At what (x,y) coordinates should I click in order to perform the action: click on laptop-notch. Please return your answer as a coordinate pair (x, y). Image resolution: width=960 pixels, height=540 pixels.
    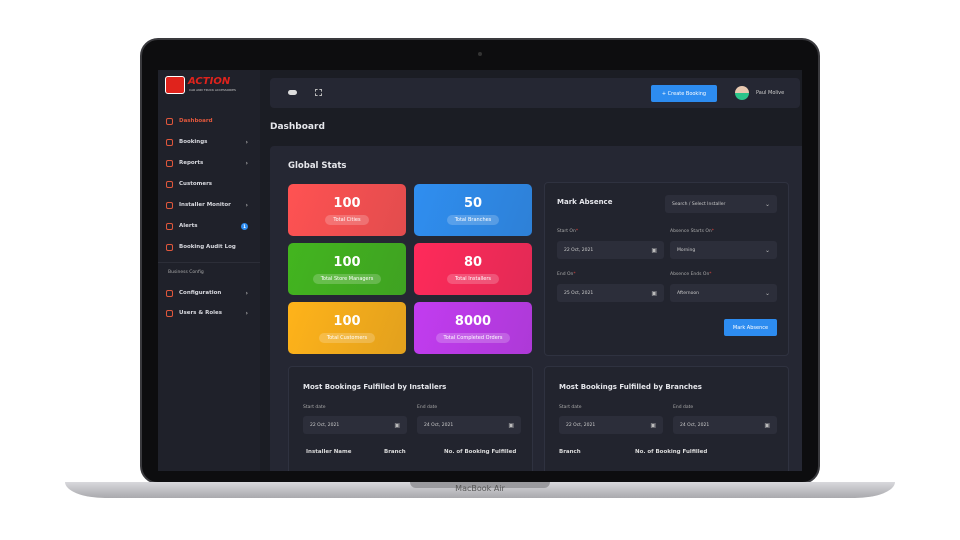
    Looking at the image, I should click on (480, 485).